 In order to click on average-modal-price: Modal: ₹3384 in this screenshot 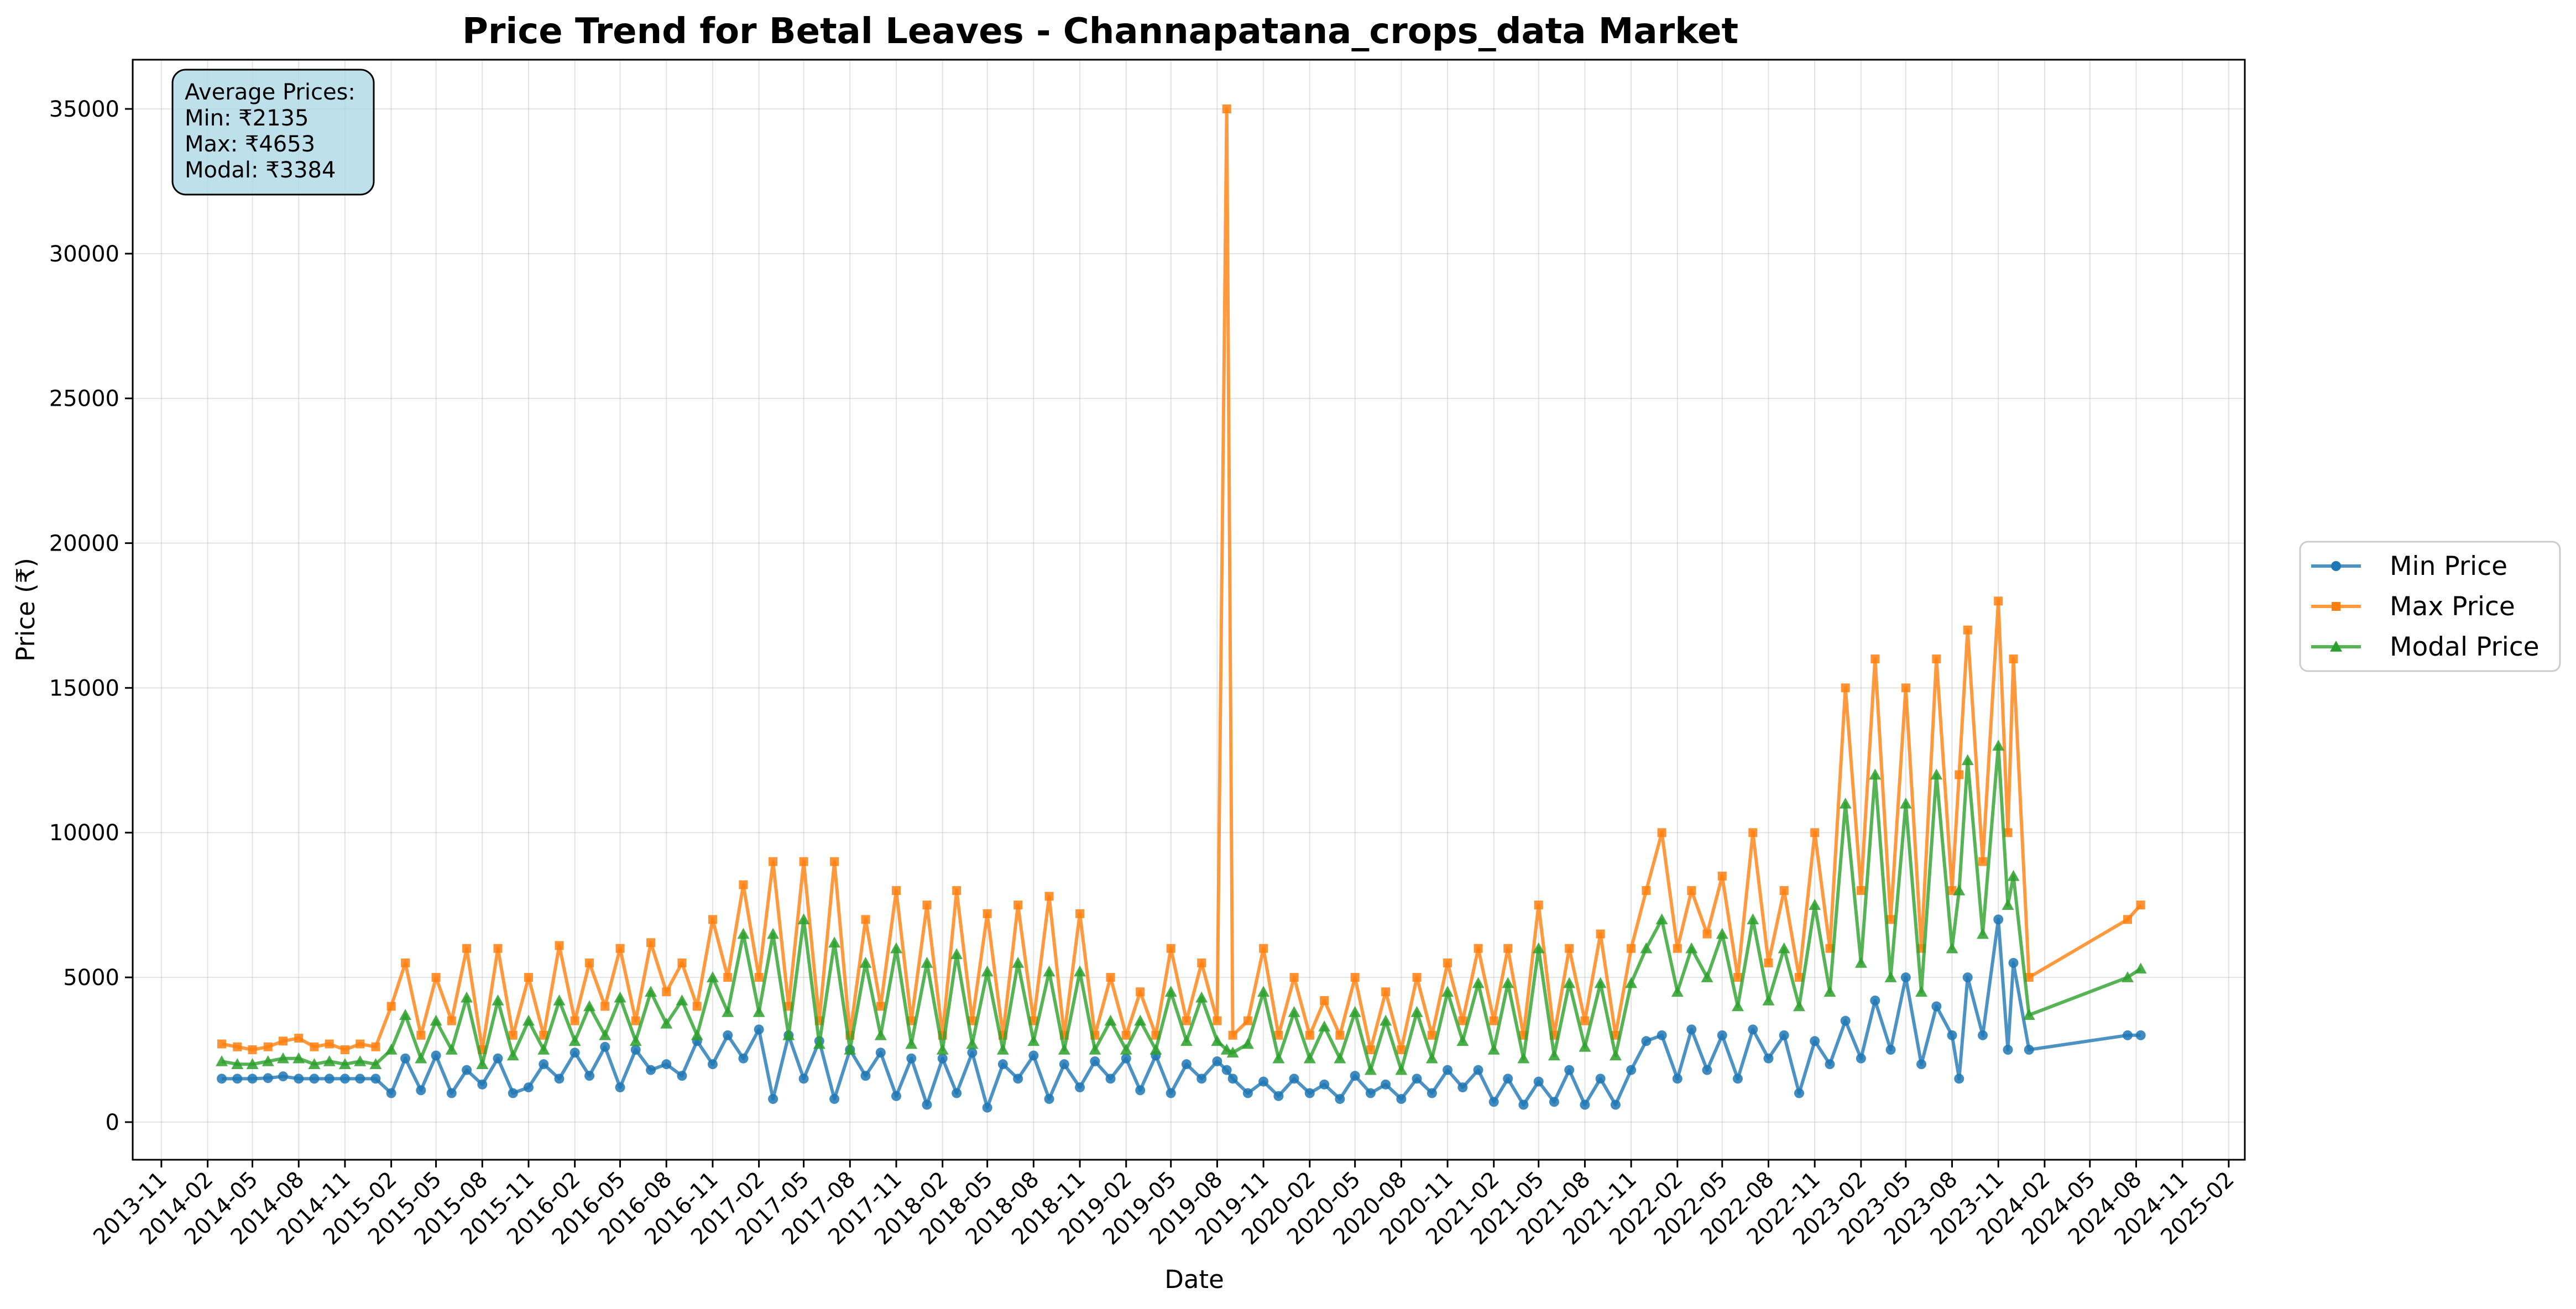, I will do `click(260, 171)`.